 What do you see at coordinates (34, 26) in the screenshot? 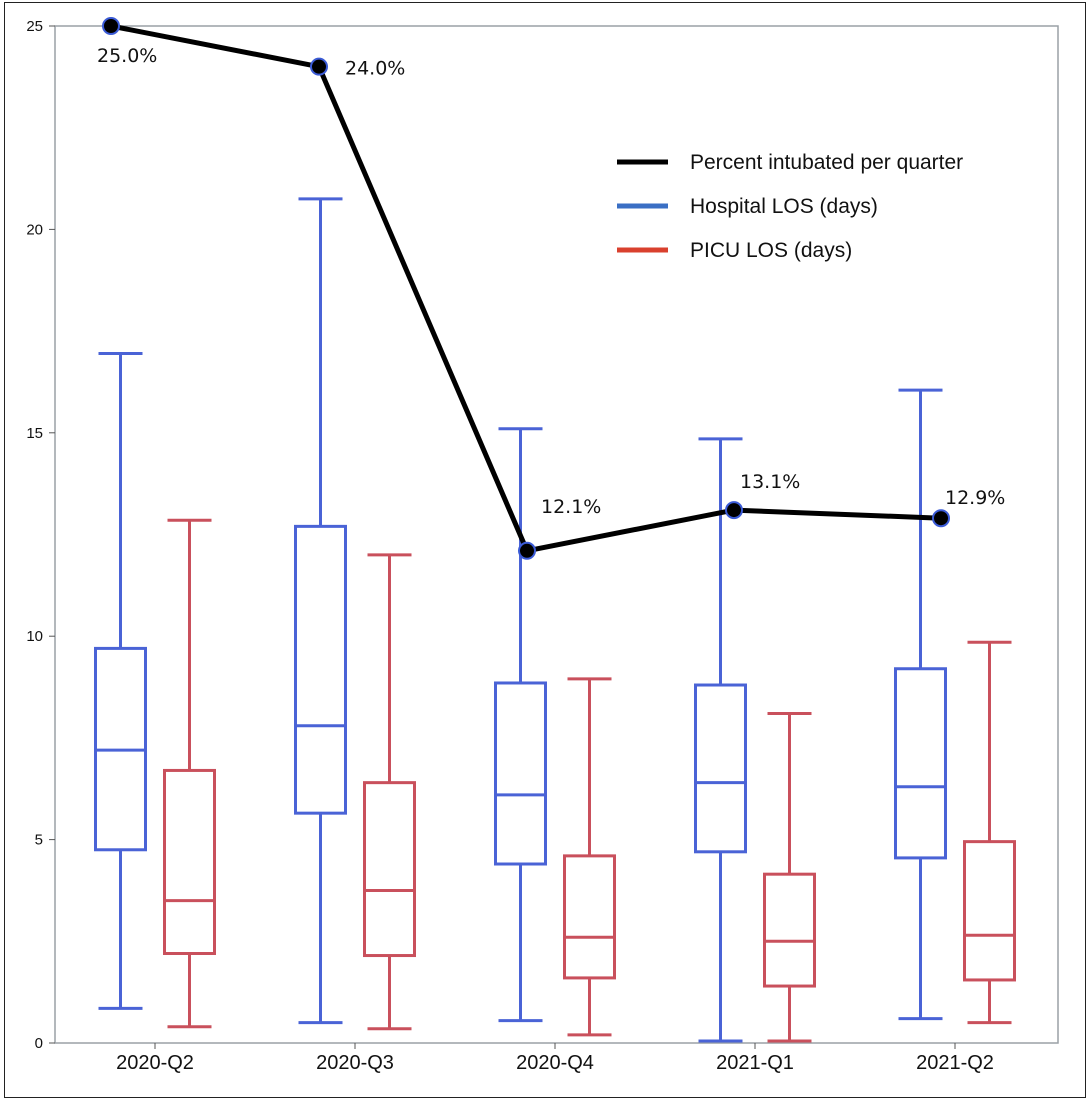
I see `y-tick-label: 25` at bounding box center [34, 26].